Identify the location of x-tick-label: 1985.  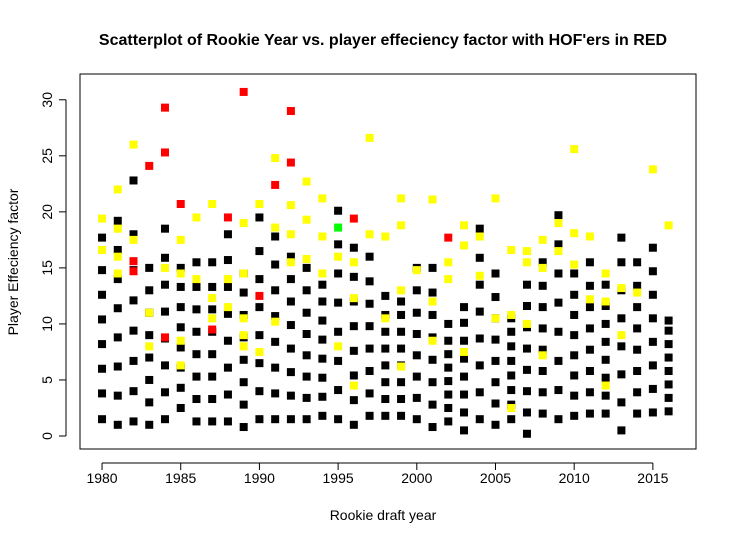
(180, 478).